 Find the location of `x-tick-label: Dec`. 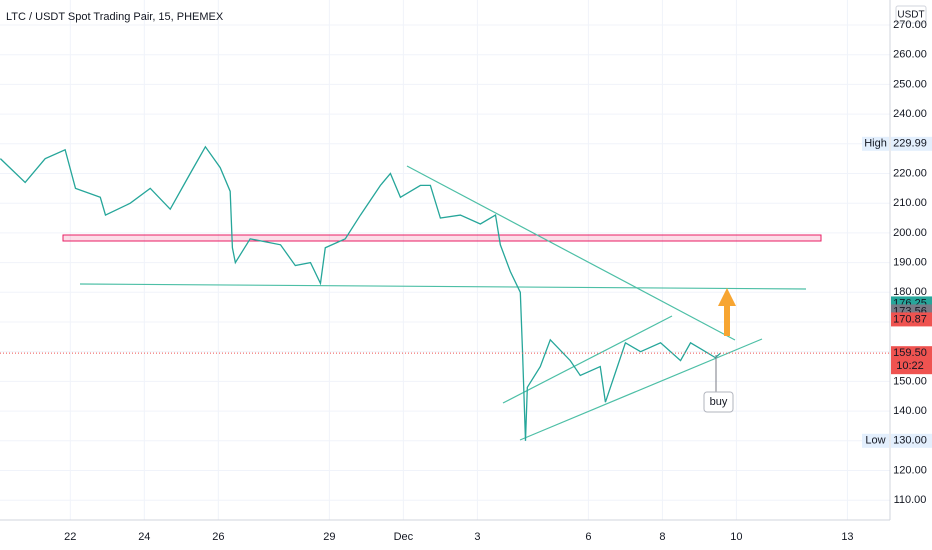

x-tick-label: Dec is located at coordinates (404, 537).